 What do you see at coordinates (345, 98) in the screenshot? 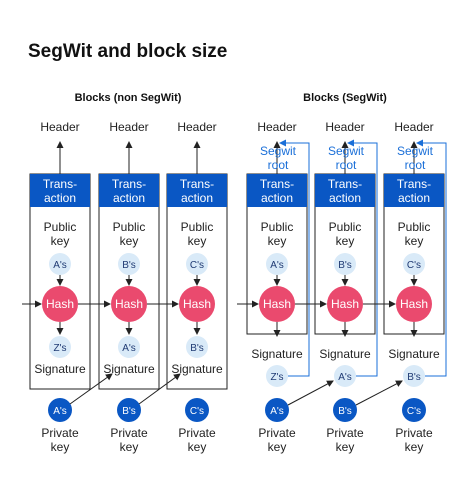
I see `right-section-title: Blocks (SegWit)` at bounding box center [345, 98].